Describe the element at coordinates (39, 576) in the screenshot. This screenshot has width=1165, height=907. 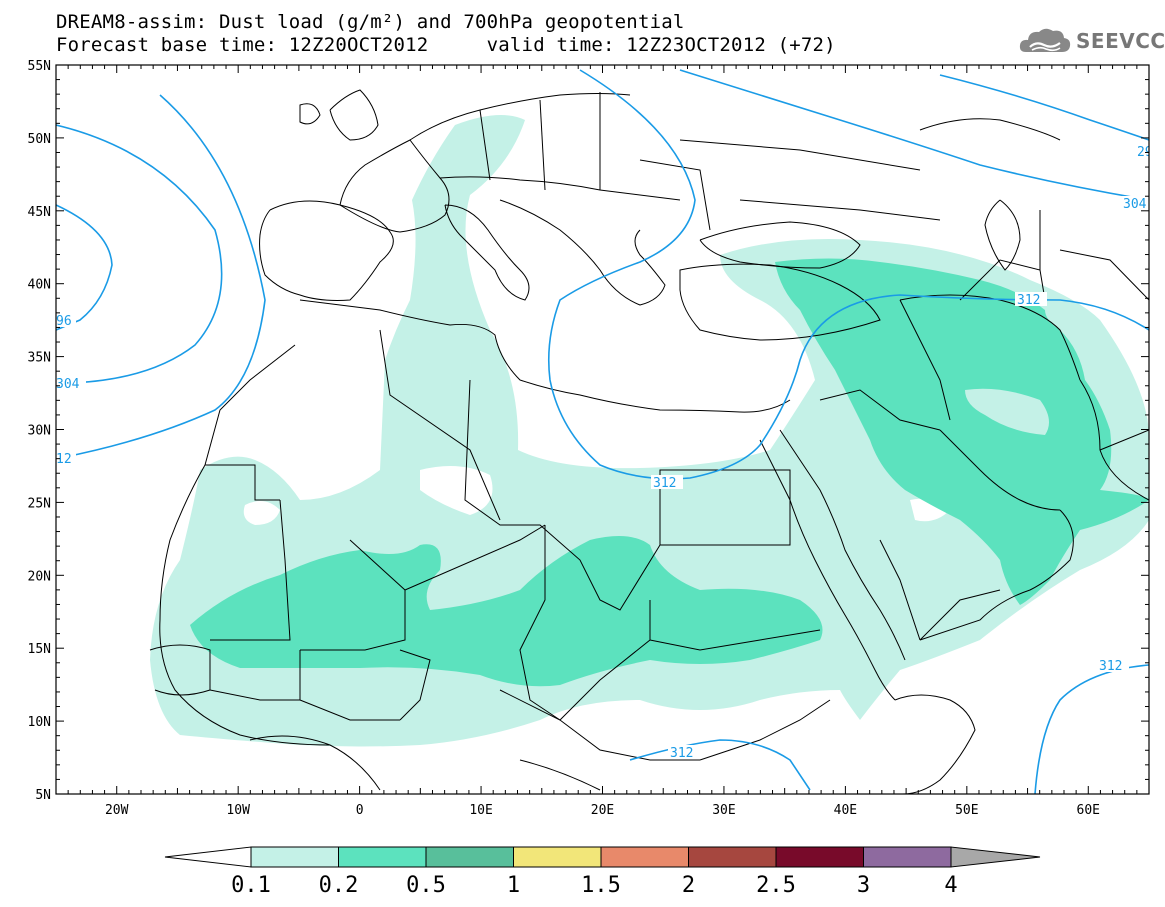
I see `lat-label: 20N` at that location.